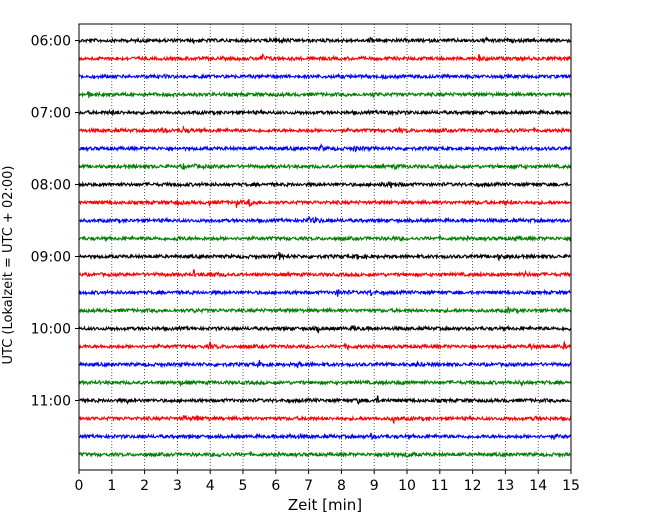  I want to click on x-axis: 0 1 2 3 4 5 6 7 8 9 10 11 12 13 14 15, so click(327, 482).